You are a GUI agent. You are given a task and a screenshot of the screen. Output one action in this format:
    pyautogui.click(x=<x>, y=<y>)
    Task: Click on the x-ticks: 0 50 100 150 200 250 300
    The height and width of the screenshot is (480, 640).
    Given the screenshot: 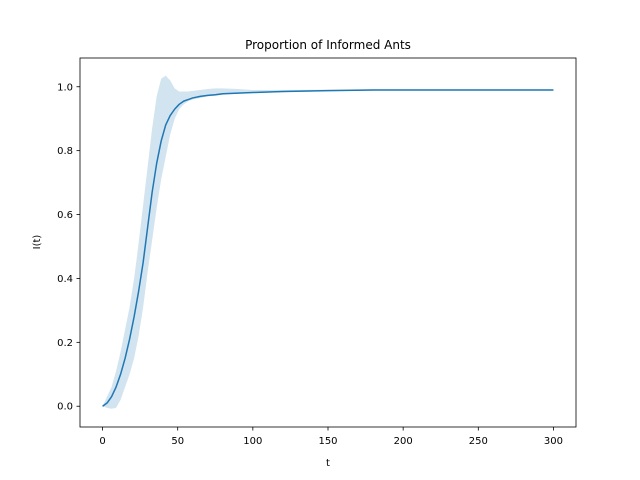 What is the action you would take?
    pyautogui.click(x=331, y=437)
    